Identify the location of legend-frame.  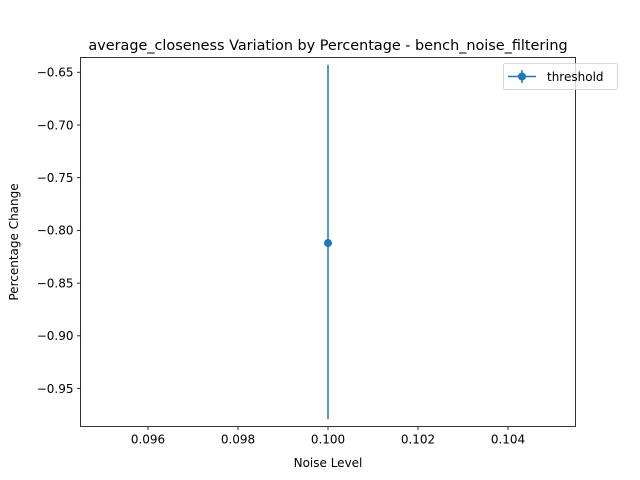
(560, 76).